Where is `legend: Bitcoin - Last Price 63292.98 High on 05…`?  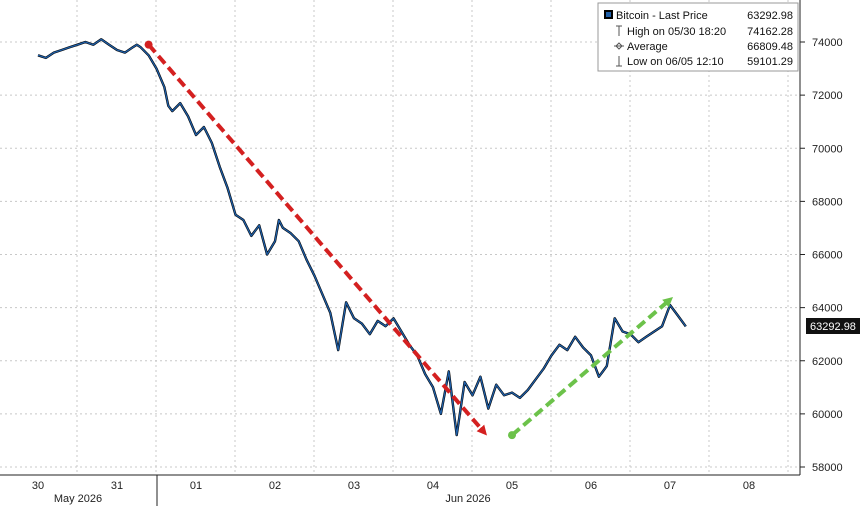 legend: Bitcoin - Last Price 63292.98 High on 05… is located at coordinates (698, 37).